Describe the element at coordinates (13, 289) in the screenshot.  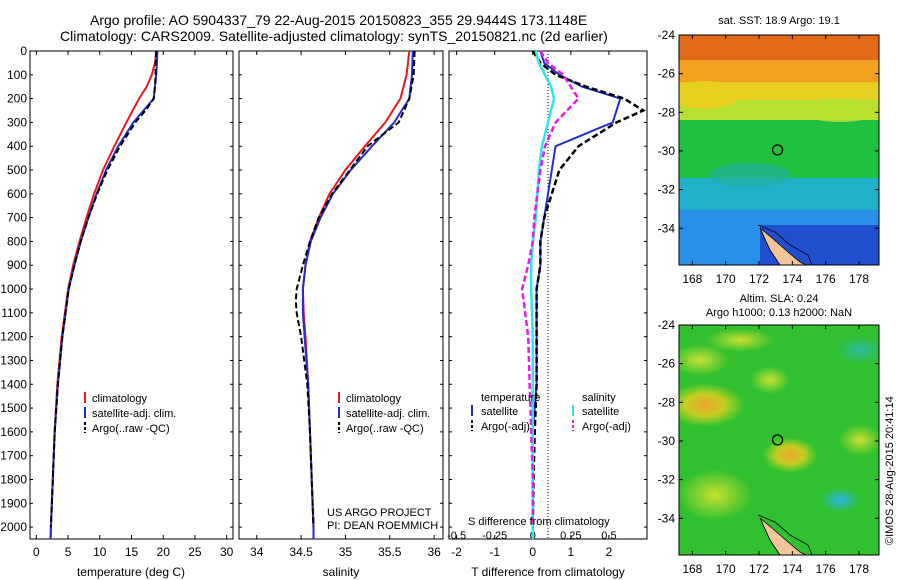
I see `depth-tick-label: 1000` at that location.